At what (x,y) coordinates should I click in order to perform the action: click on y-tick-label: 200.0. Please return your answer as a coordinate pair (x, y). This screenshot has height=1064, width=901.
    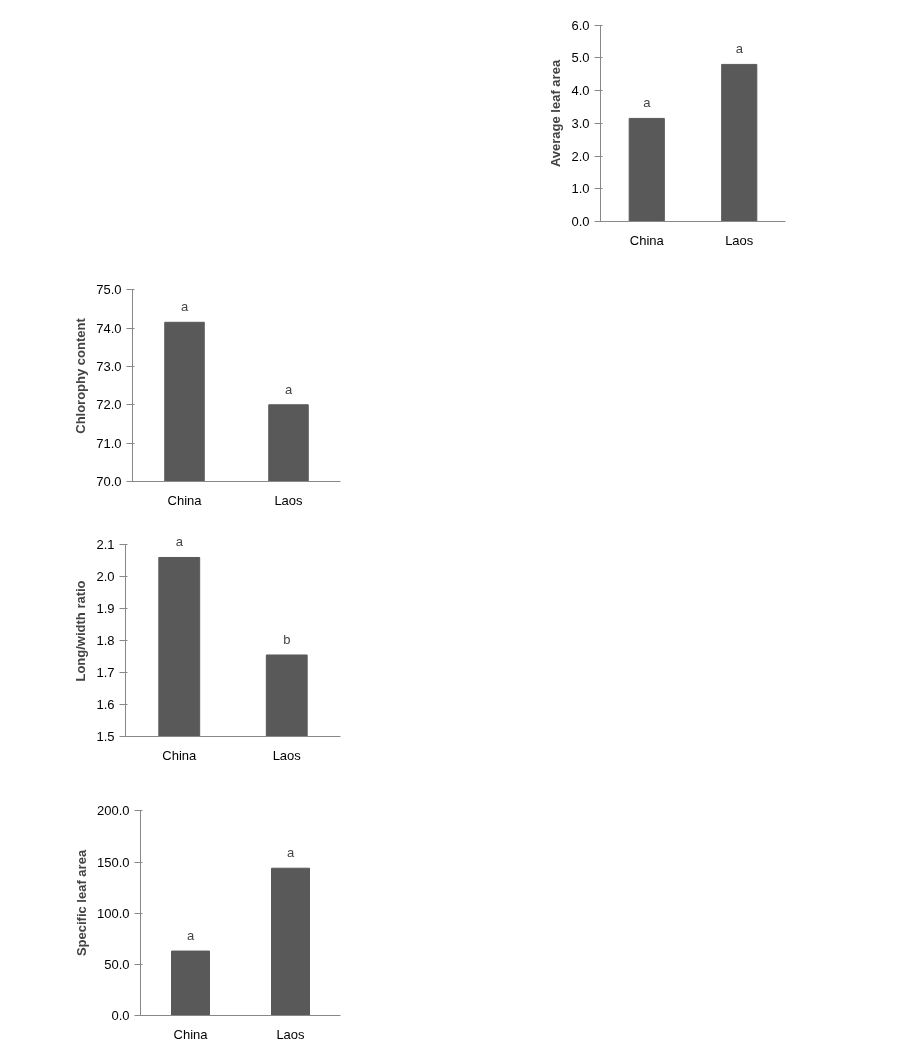
    Looking at the image, I should click on (113, 811).